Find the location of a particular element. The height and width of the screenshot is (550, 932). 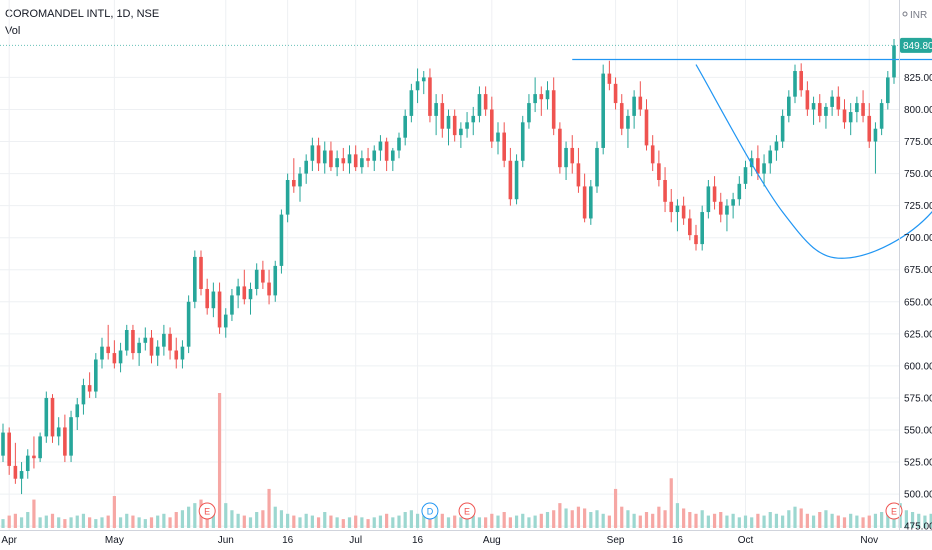

event-marker-label: E is located at coordinates (207, 512).